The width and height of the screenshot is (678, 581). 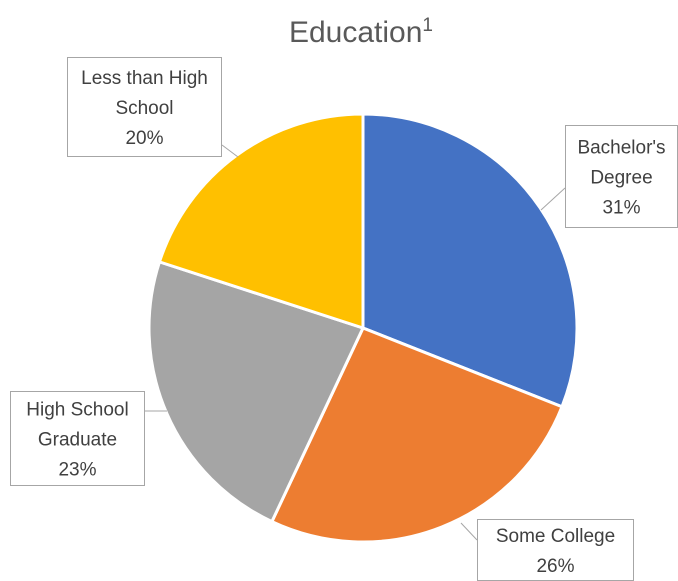 I want to click on callout-label-line: Some College, so click(x=555, y=536).